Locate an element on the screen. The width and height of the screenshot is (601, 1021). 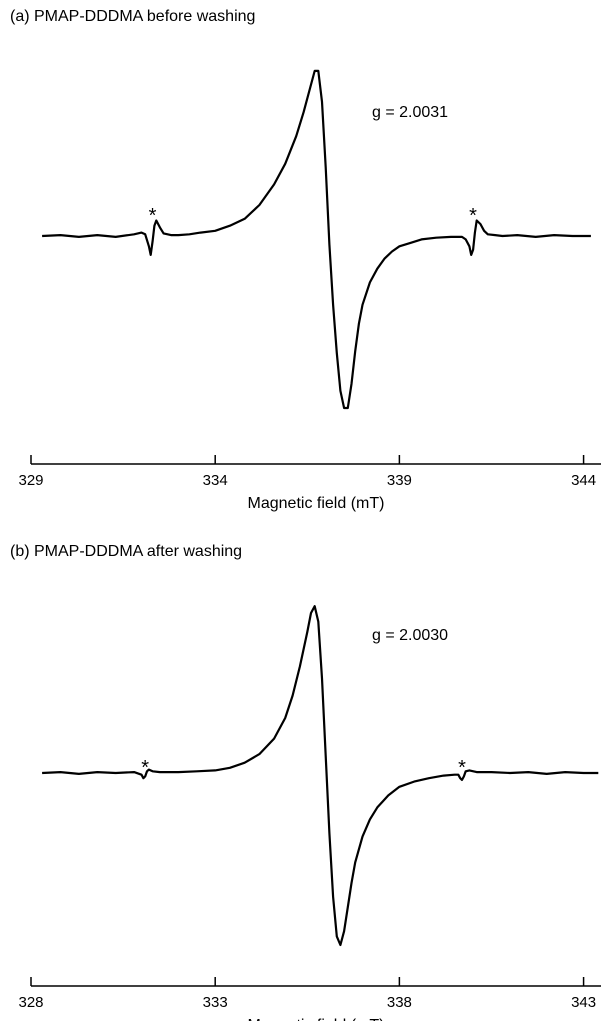
x-tick-label-a: 334 is located at coordinates (215, 480).